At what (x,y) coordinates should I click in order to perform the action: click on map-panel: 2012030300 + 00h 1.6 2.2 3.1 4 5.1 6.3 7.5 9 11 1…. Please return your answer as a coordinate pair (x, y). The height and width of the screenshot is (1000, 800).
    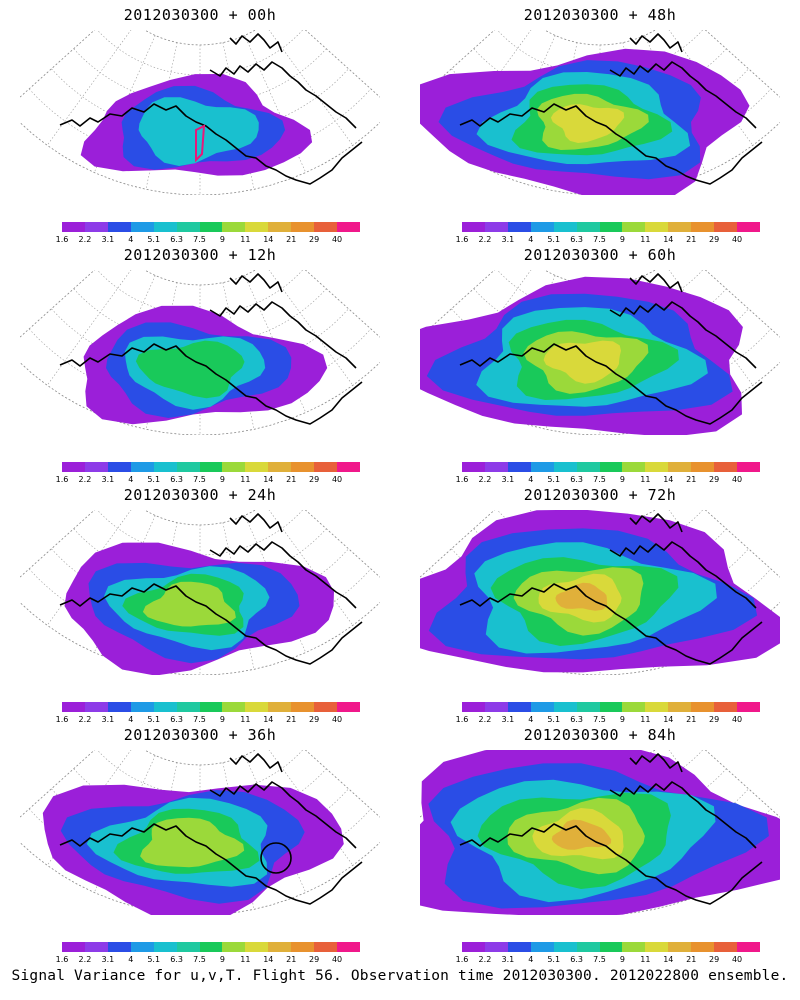
    Looking at the image, I should click on (200, 122).